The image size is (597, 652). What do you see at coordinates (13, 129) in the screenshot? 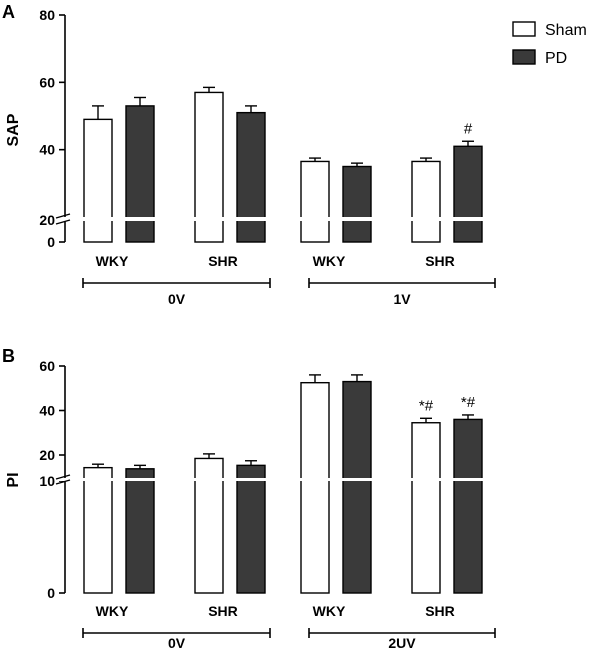
I see `y-axis-label: SAP` at bounding box center [13, 129].